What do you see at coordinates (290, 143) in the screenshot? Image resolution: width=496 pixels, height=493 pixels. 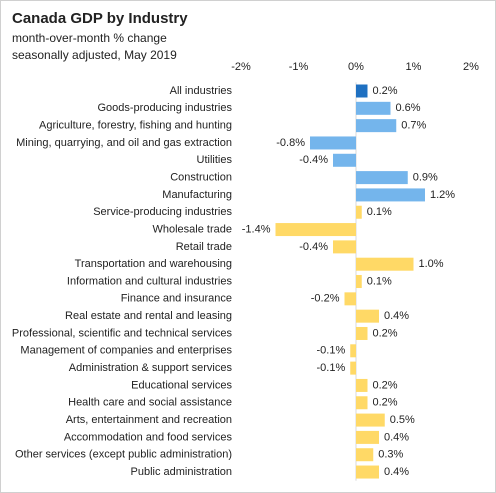 I see `value-label: -0.8%` at bounding box center [290, 143].